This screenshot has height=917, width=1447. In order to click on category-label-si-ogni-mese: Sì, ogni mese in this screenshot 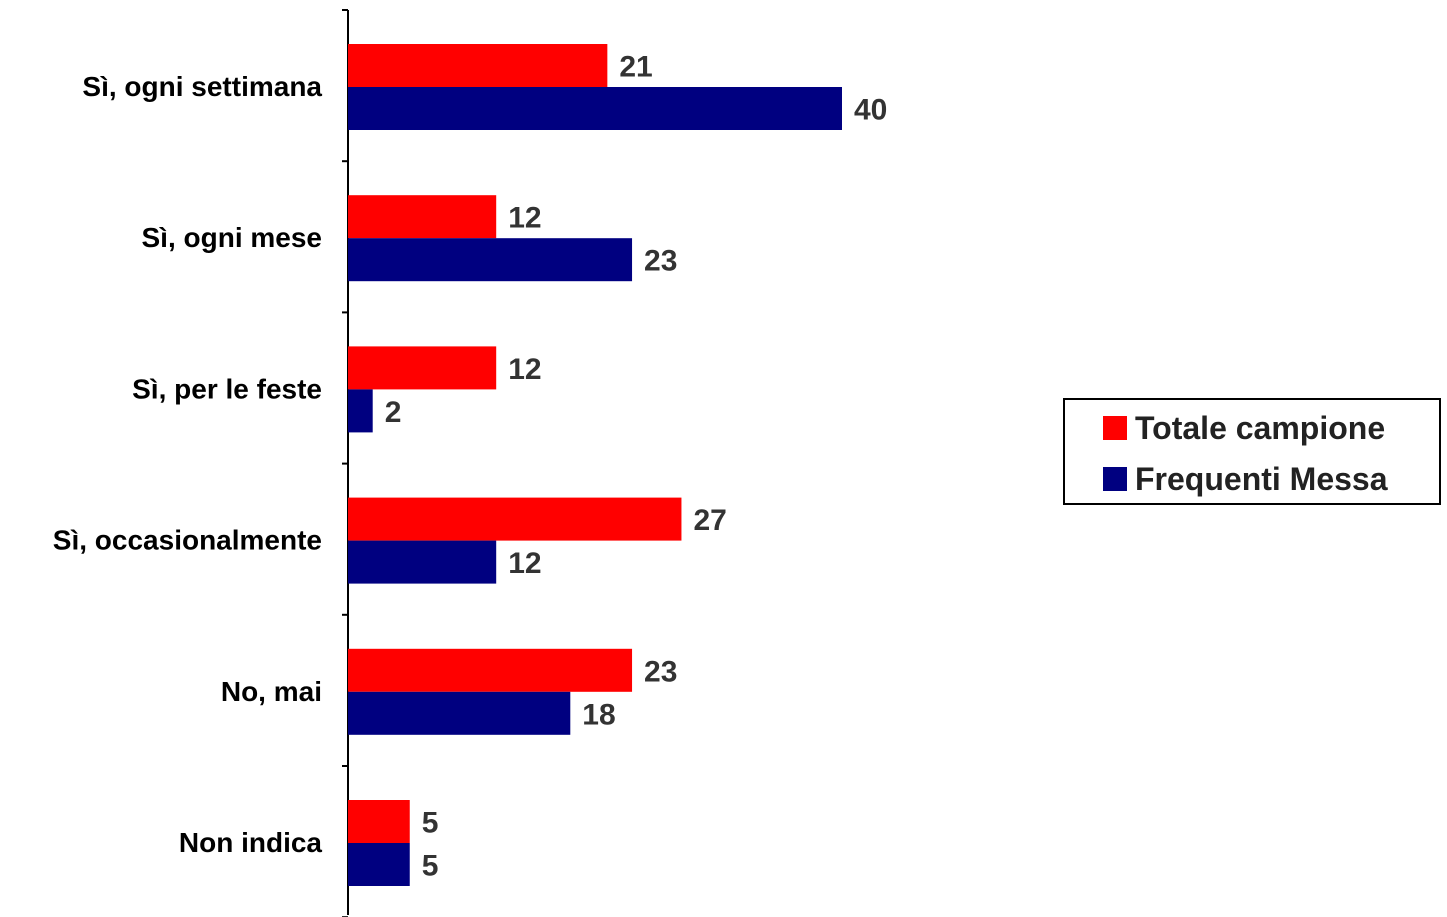, I will do `click(232, 237)`.